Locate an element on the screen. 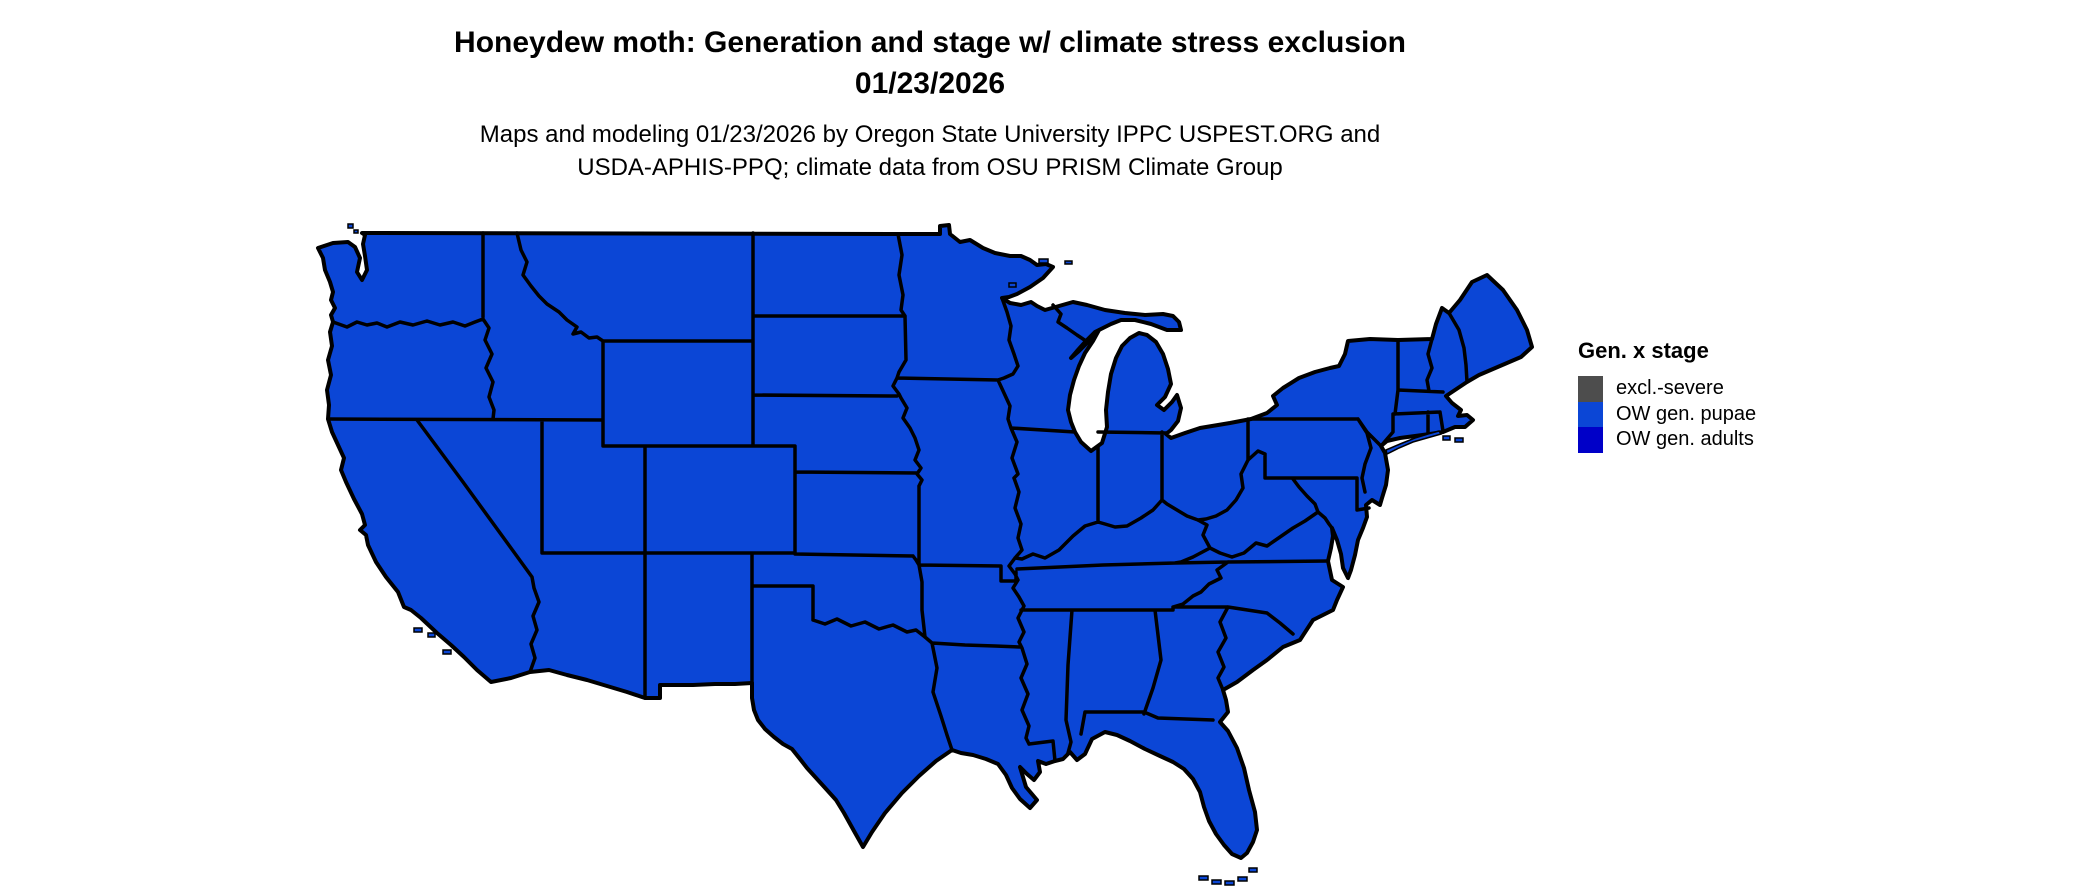  legend-item: excl.-severe is located at coordinates (1667, 389).